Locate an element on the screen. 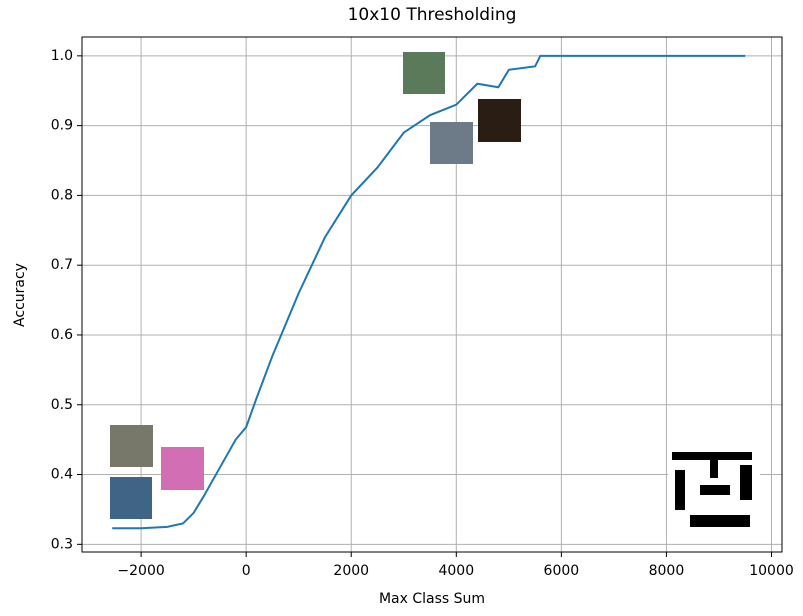 Image resolution: width=803 pixels, height=616 pixels. x-tick-label: −2000 is located at coordinates (140, 571).